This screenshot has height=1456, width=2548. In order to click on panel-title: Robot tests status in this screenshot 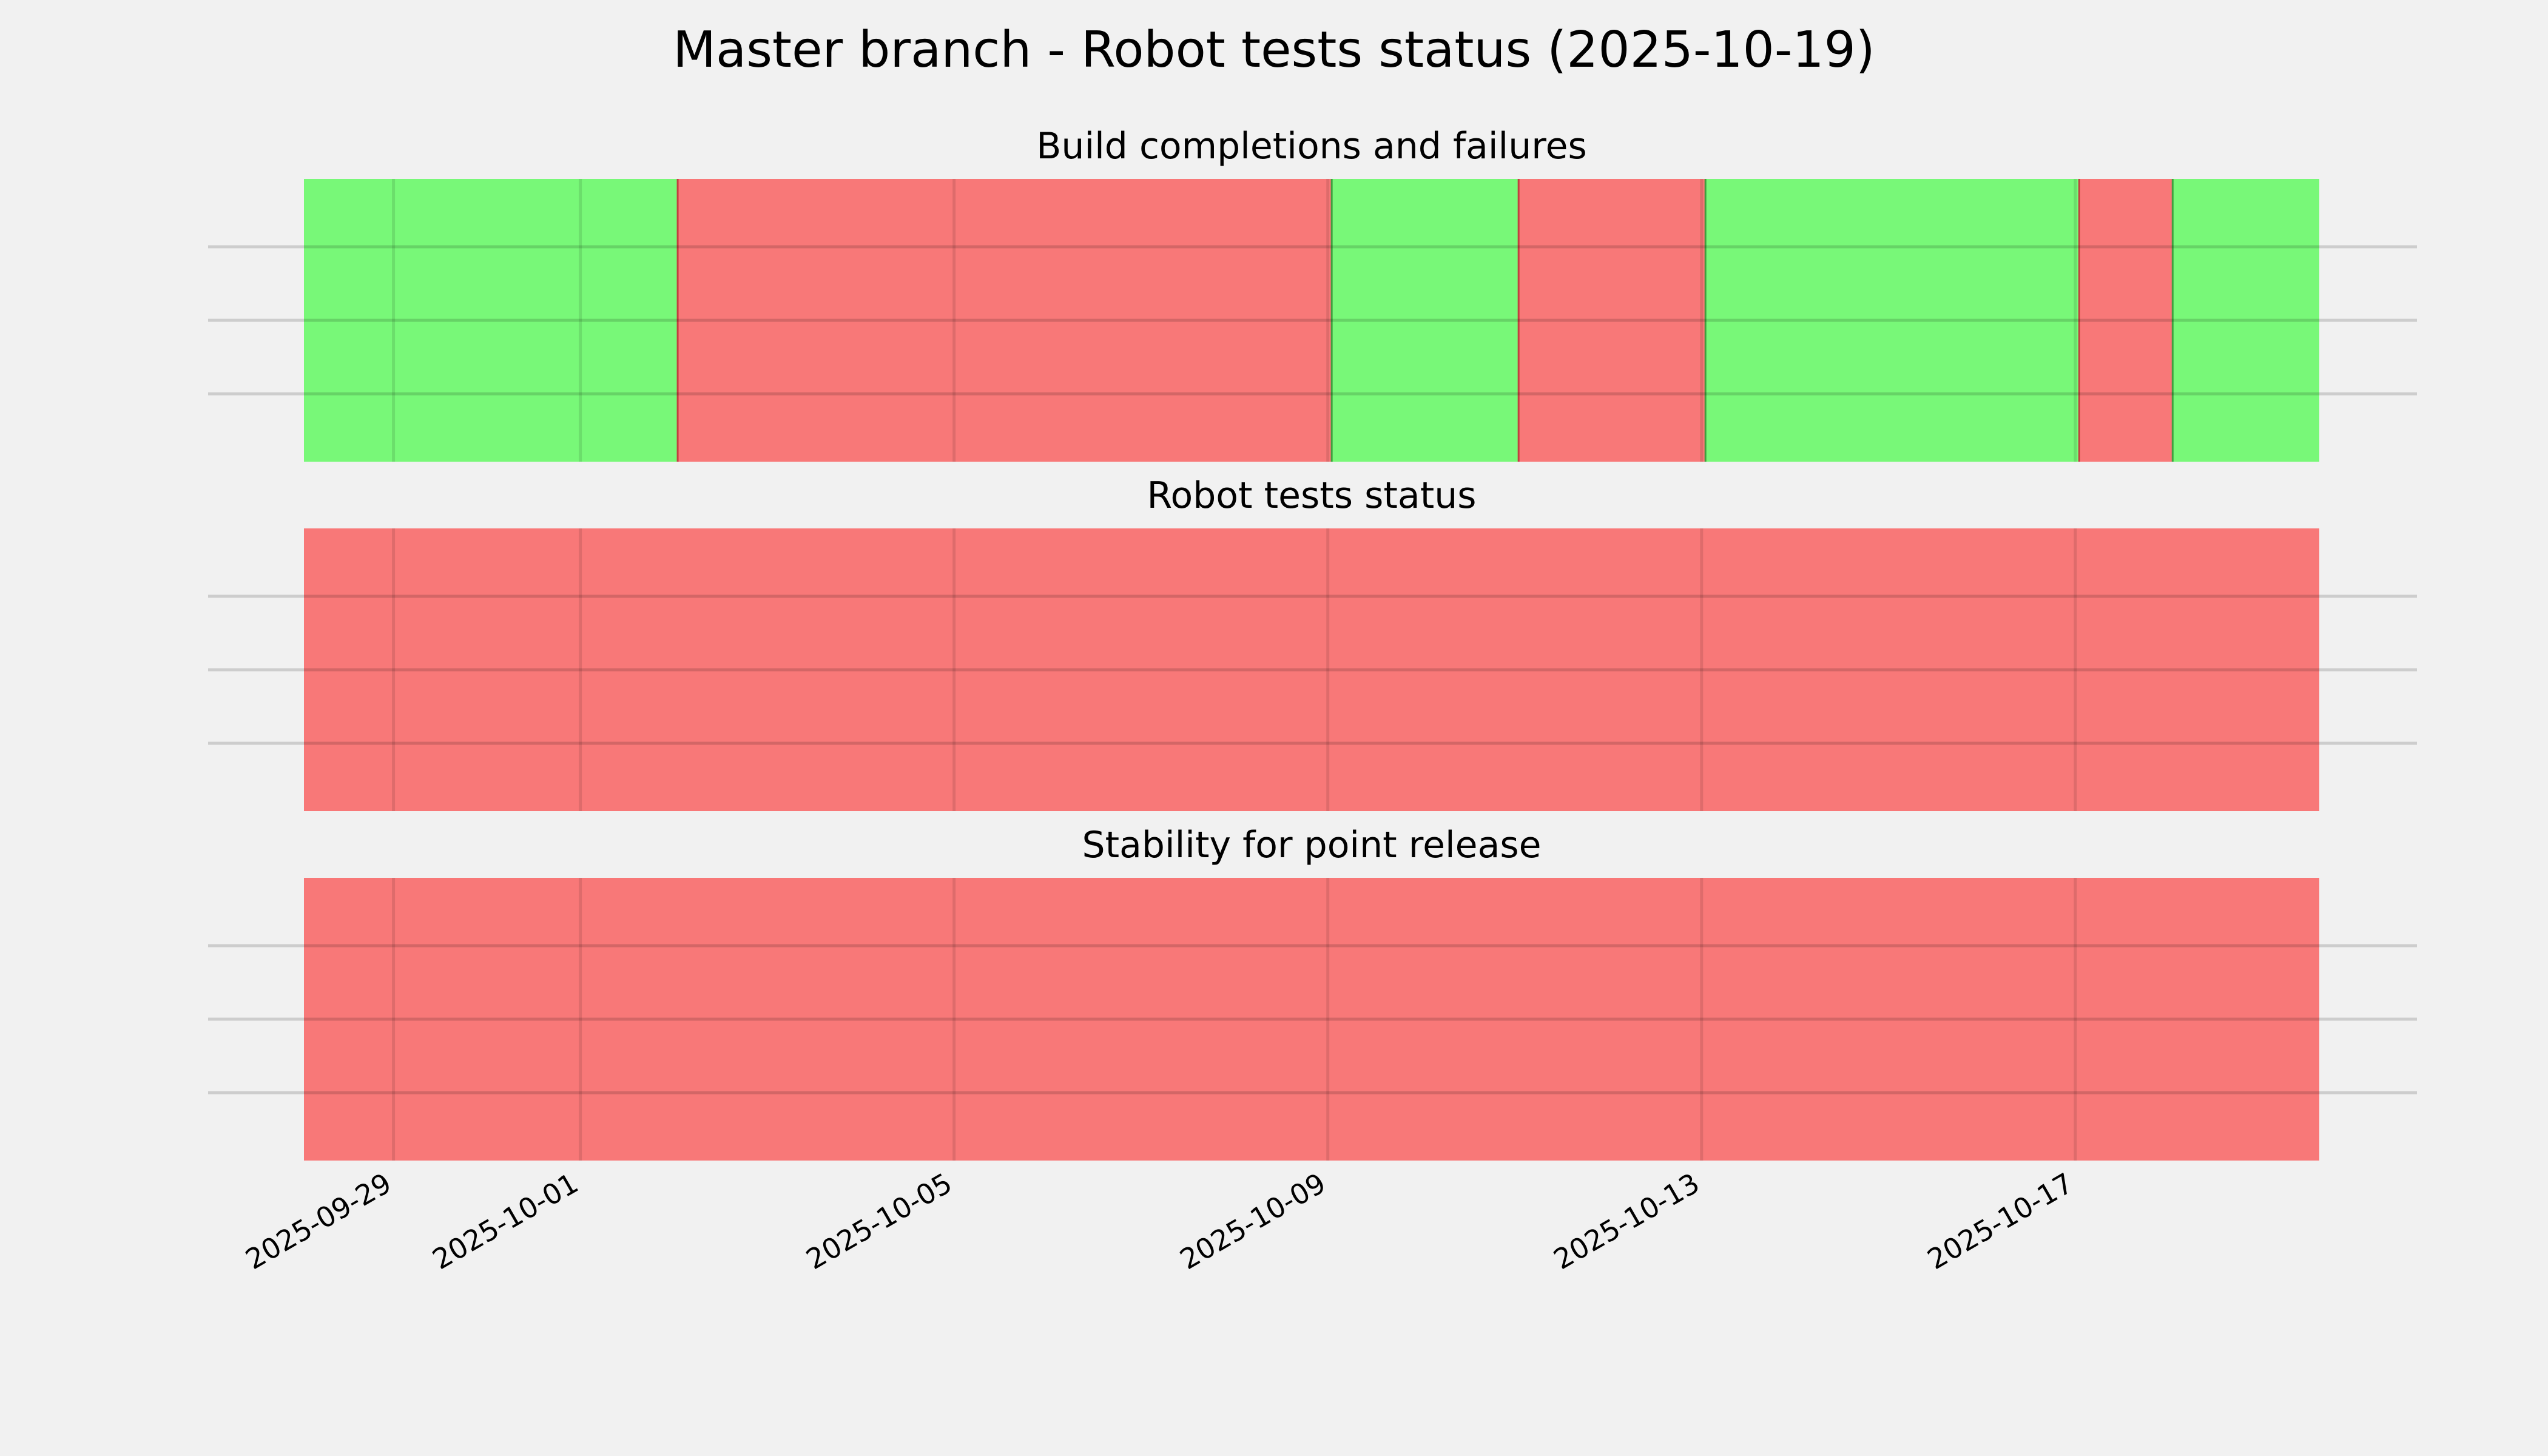, I will do `click(1311, 495)`.